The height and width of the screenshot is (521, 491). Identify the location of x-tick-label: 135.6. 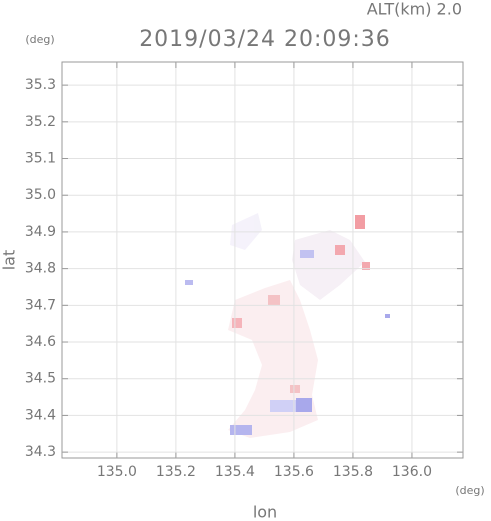
(294, 472).